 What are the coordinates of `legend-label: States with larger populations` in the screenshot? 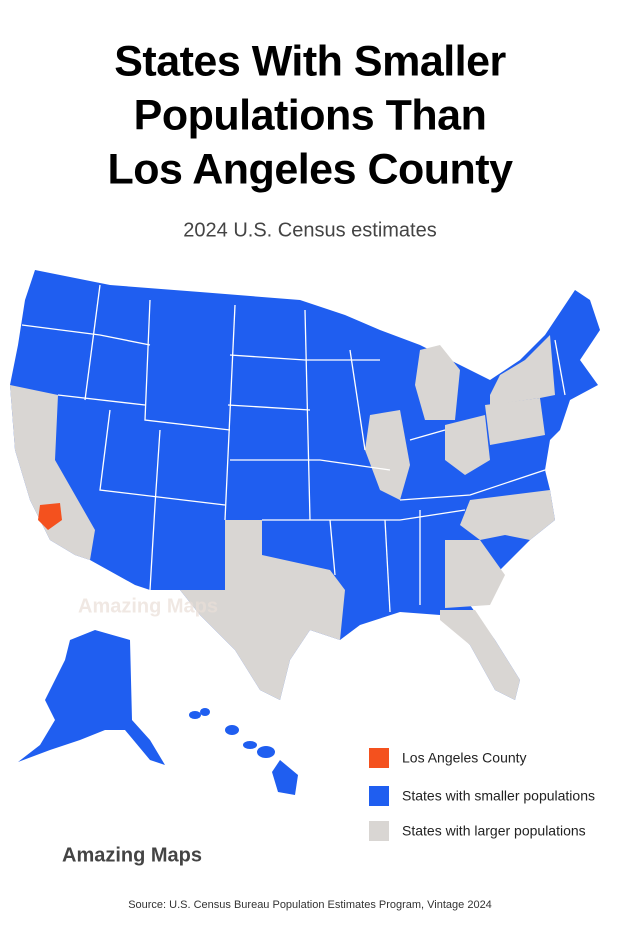 It's located at (494, 831).